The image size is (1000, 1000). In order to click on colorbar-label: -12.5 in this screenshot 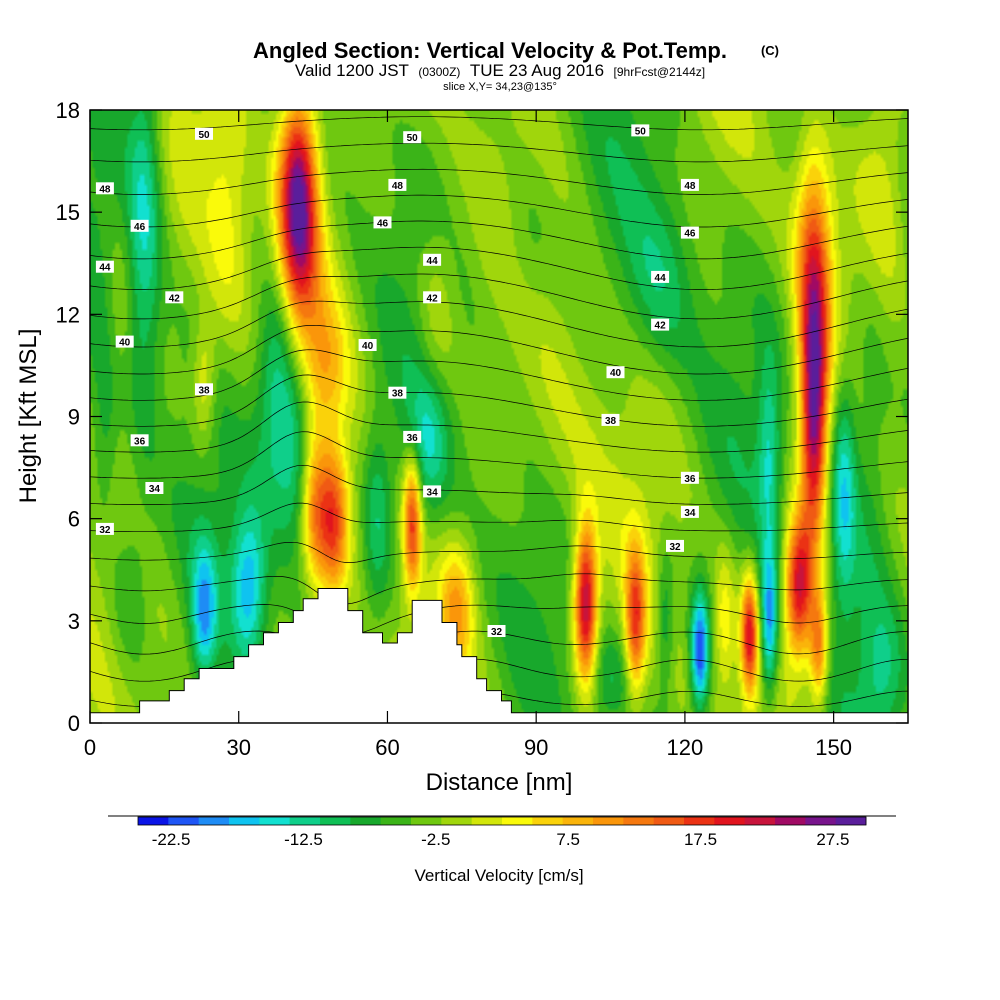, I will do `click(303, 839)`.